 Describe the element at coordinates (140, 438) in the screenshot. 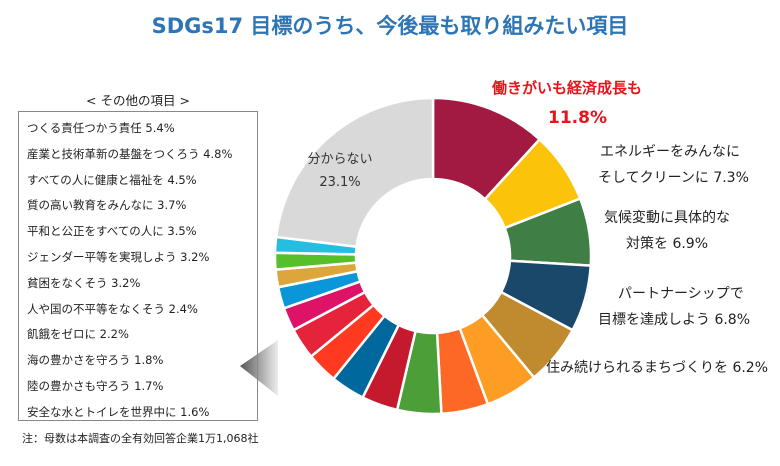

I see `footnote: 注：母数は本調査の全有効回答企業1万1,068社` at that location.